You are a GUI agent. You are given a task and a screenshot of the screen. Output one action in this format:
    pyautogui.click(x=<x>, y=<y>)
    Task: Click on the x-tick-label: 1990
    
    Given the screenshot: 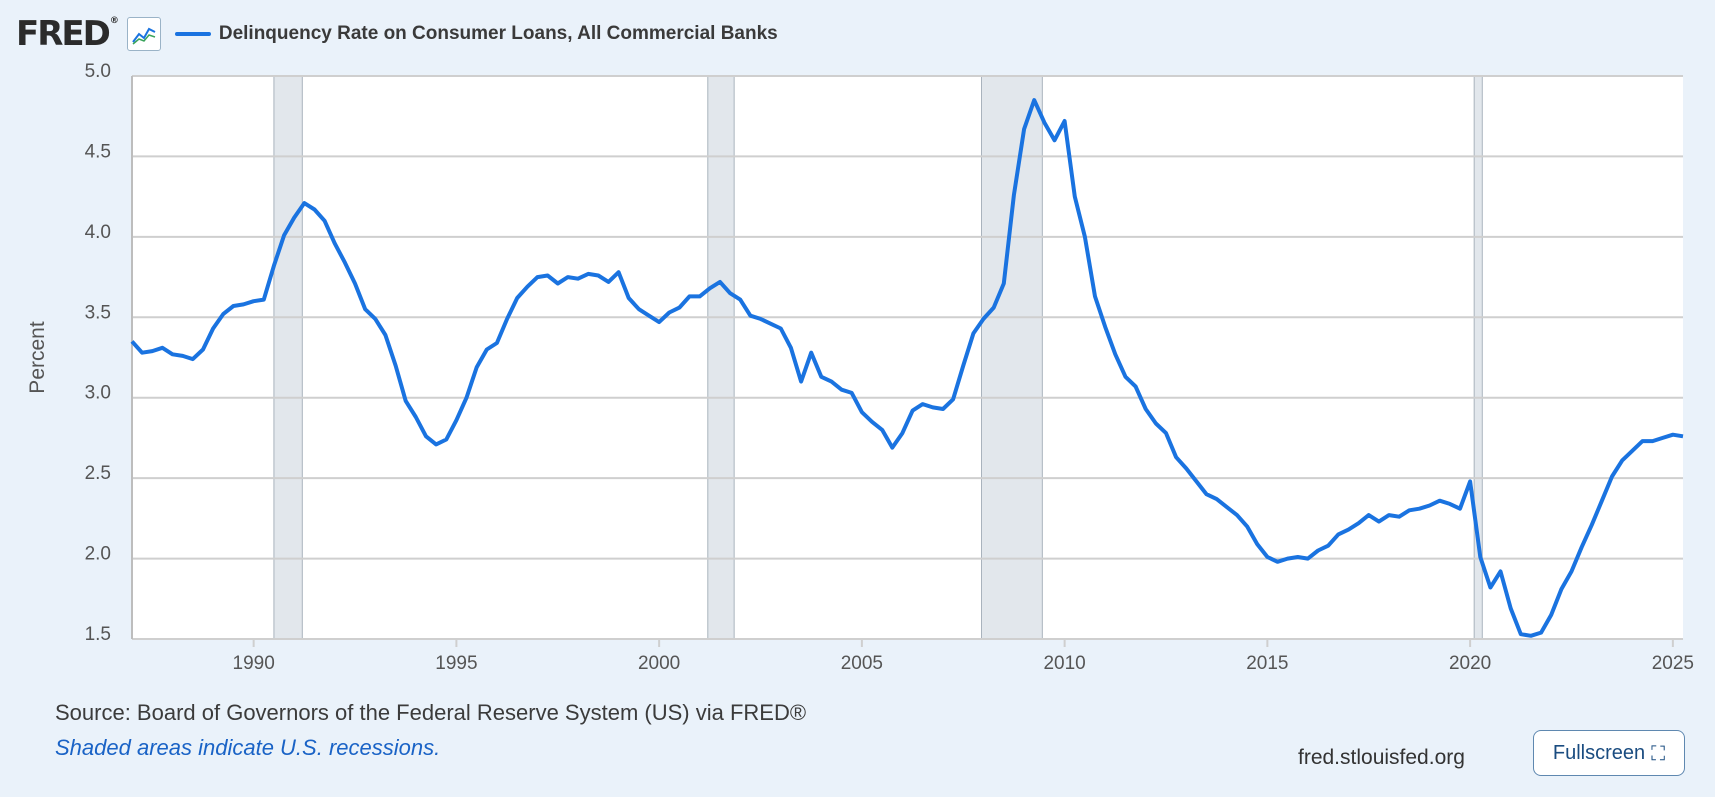 What is the action you would take?
    pyautogui.click(x=254, y=663)
    